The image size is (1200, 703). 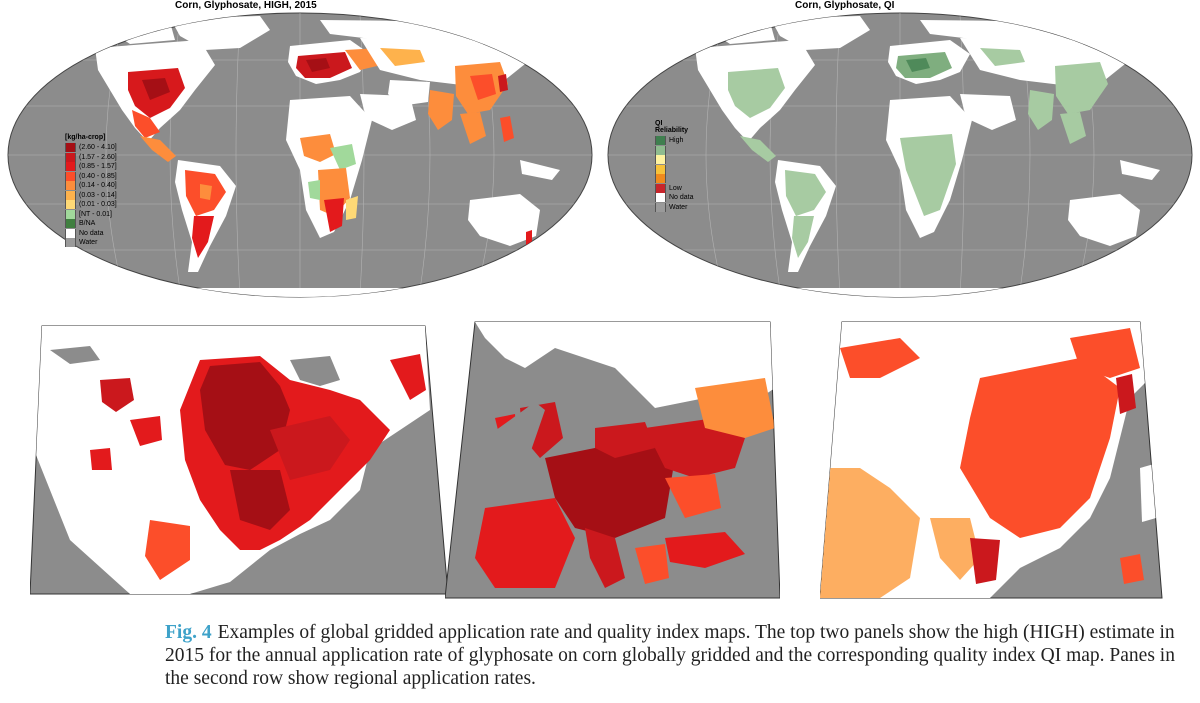 What do you see at coordinates (188, 632) in the screenshot?
I see `figure-label: Fig. 4` at bounding box center [188, 632].